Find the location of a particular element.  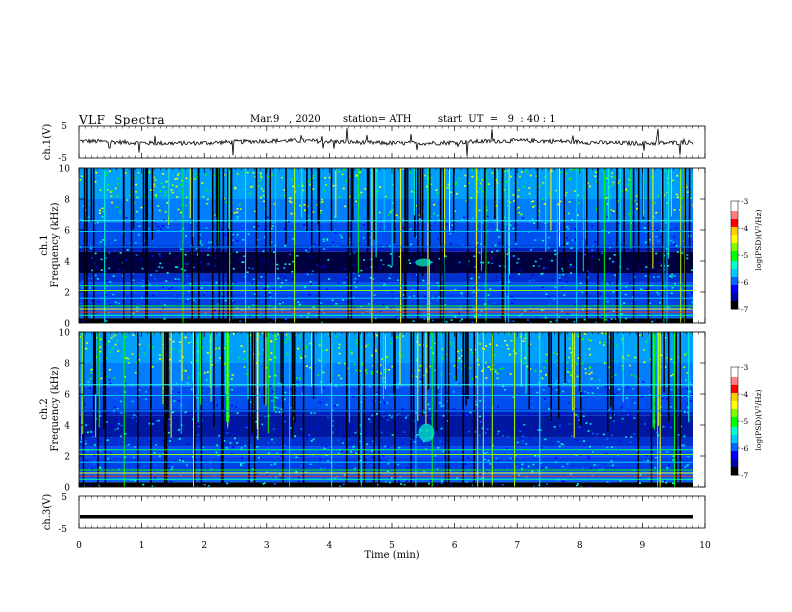

x-tick-label: 8 is located at coordinates (580, 546).